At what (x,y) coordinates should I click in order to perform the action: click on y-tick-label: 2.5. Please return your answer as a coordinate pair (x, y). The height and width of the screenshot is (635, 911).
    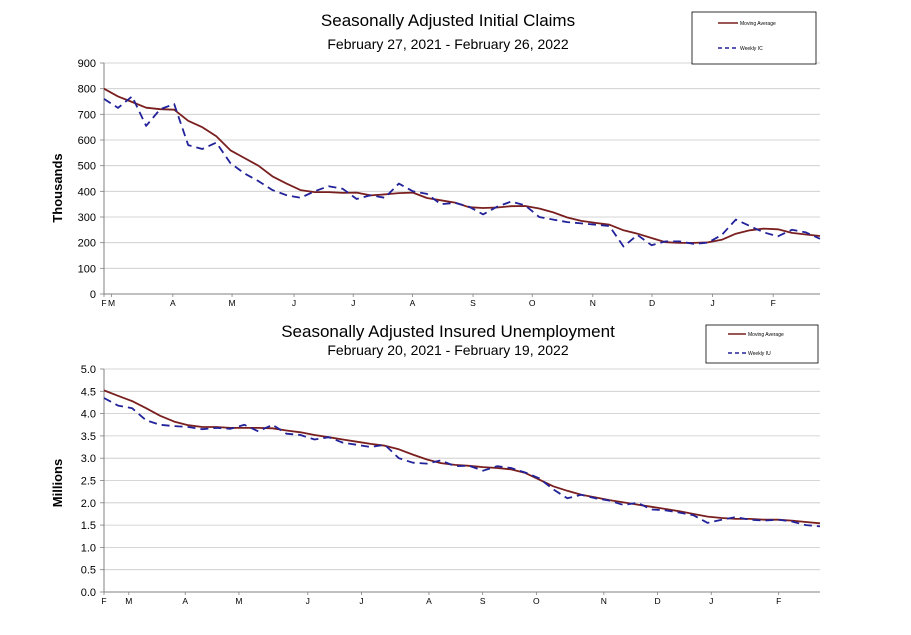
    Looking at the image, I should click on (88, 482).